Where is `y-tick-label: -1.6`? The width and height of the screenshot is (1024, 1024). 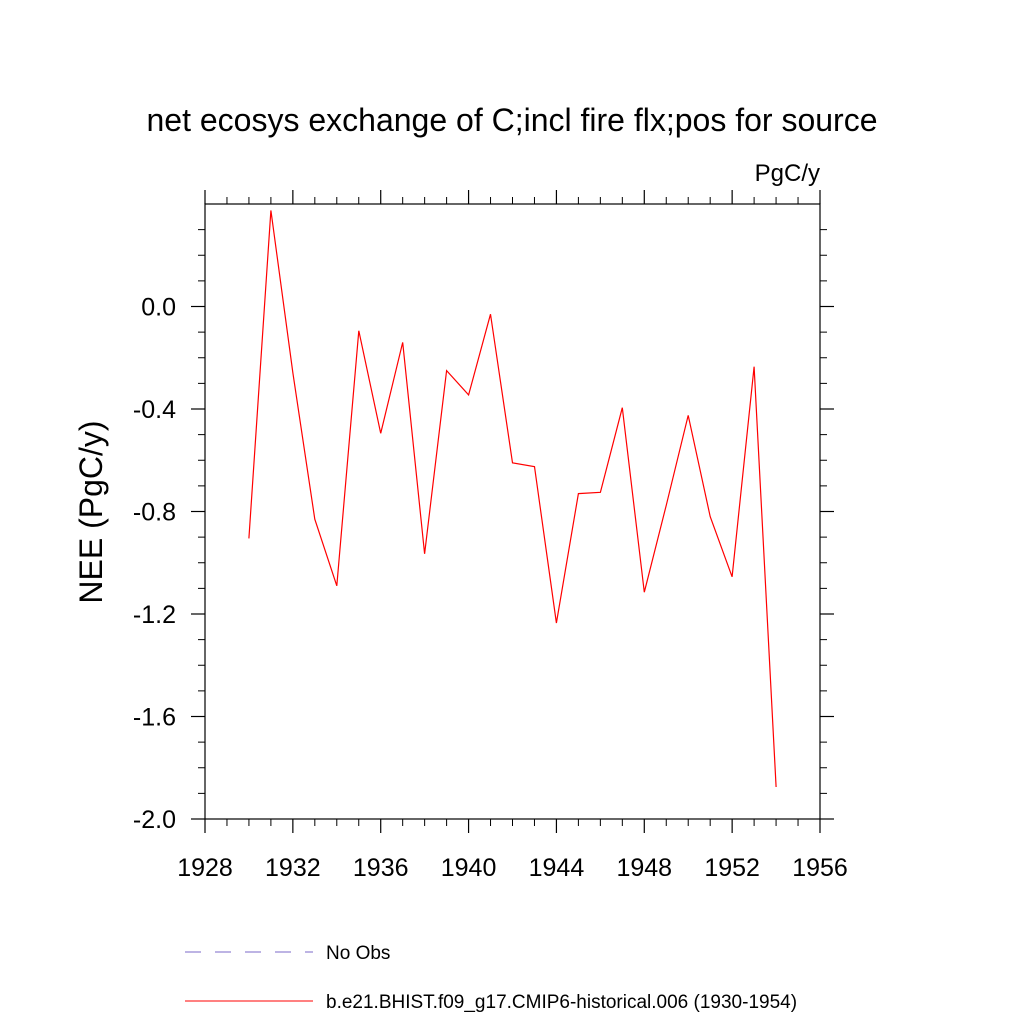
y-tick-label: -1.6 is located at coordinates (154, 718).